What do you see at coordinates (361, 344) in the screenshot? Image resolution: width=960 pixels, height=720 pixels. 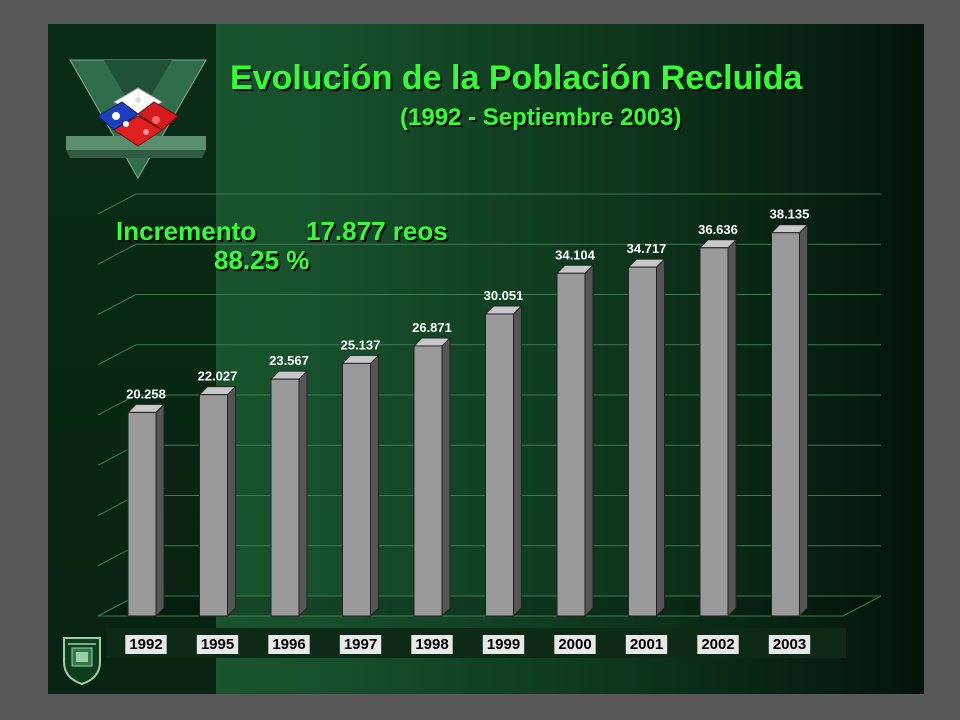 I see `bar-value-label: 25.137` at bounding box center [361, 344].